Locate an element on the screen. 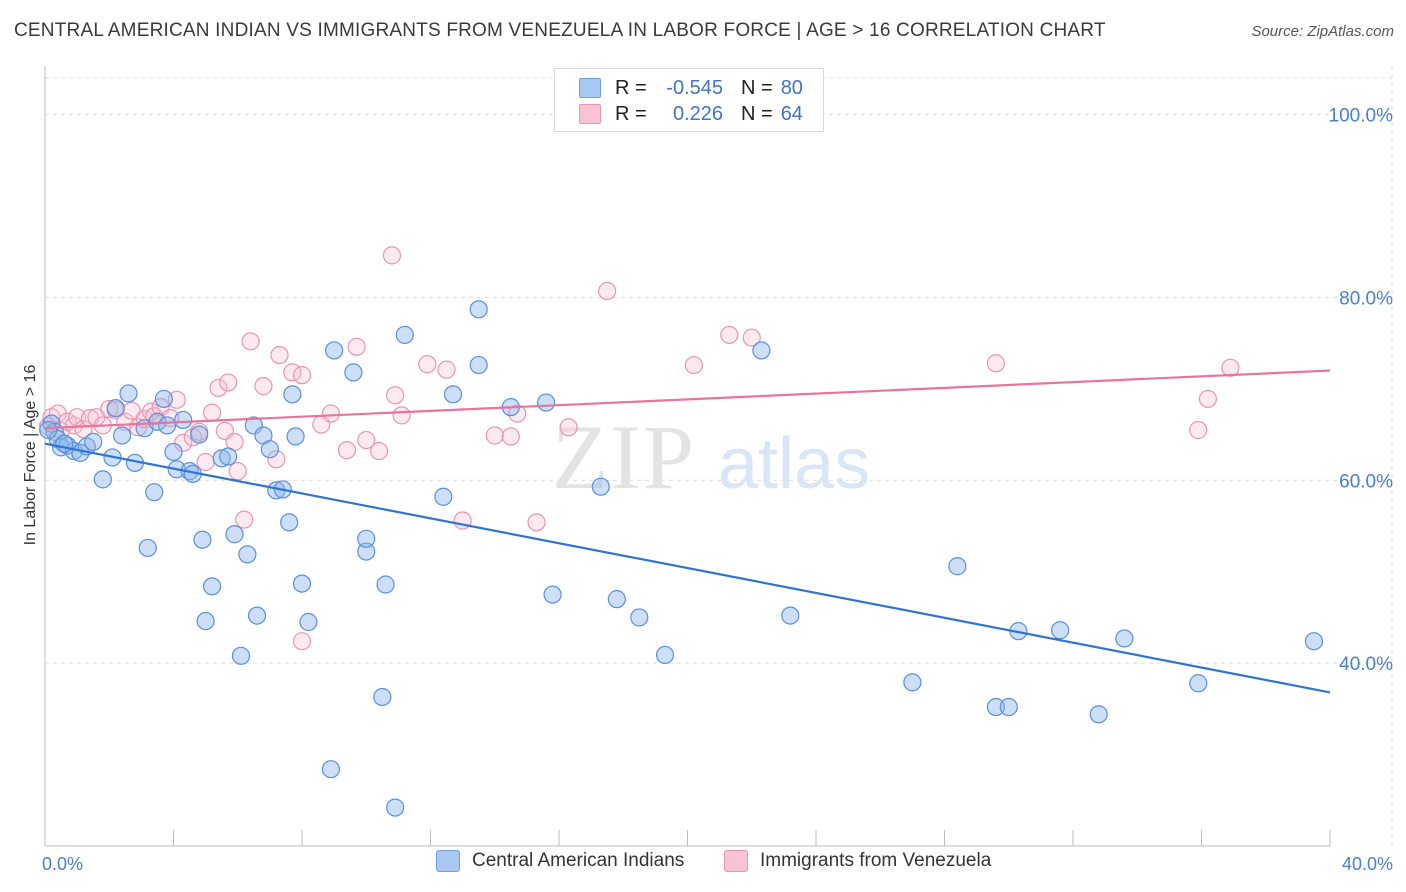  legend-r-label: R = is located at coordinates (631, 113).